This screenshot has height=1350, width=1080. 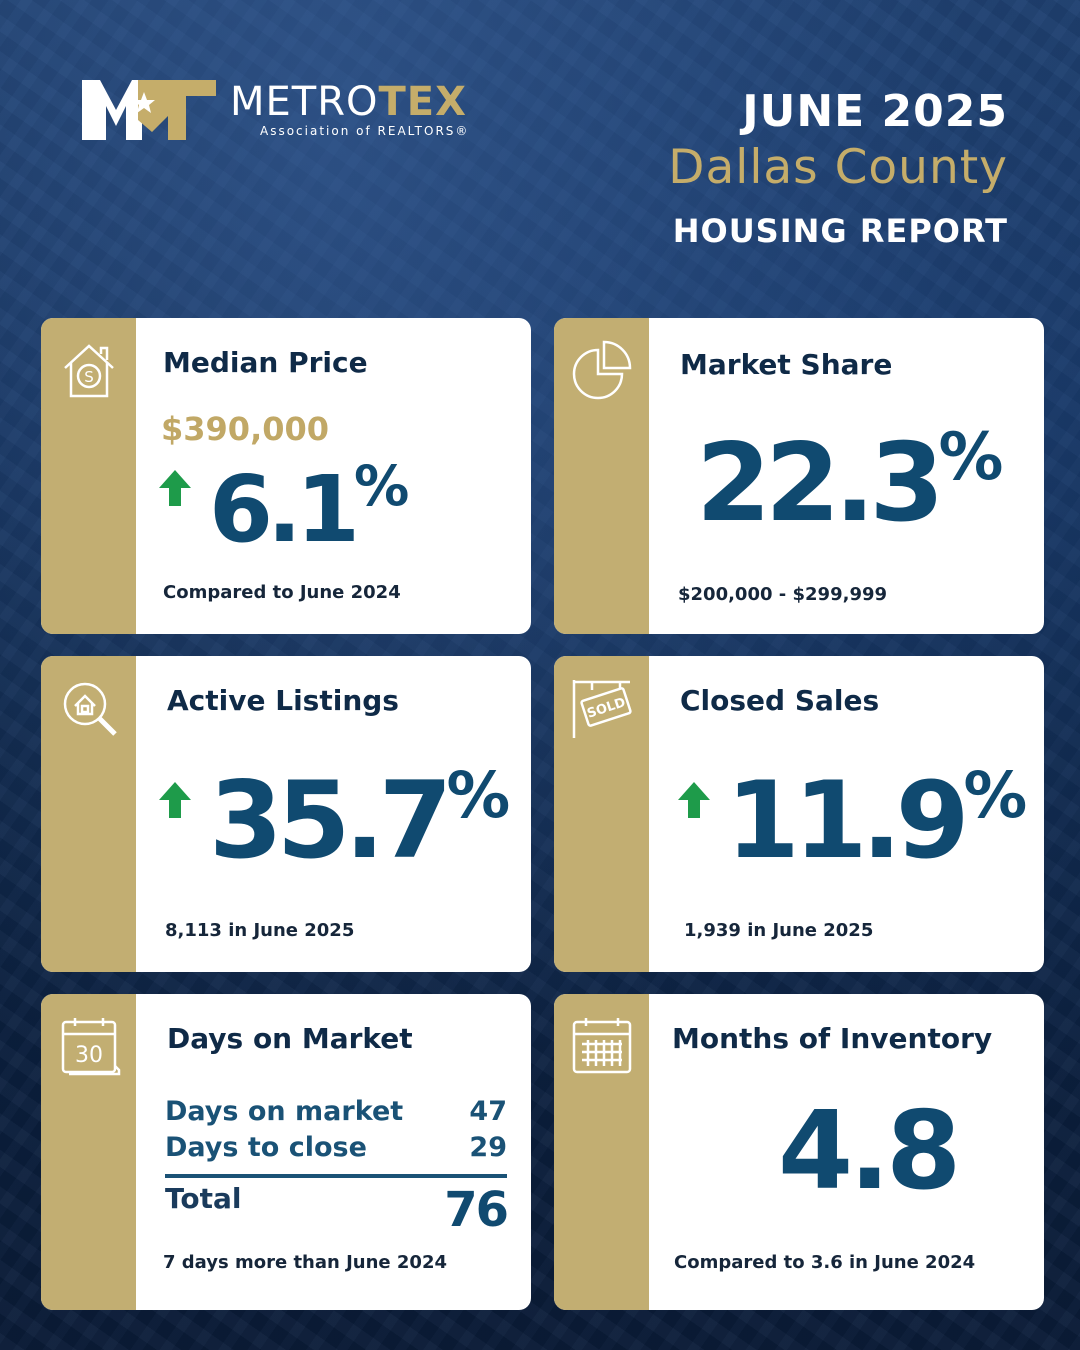 I want to click on county-name: Dallas County, so click(x=838, y=167).